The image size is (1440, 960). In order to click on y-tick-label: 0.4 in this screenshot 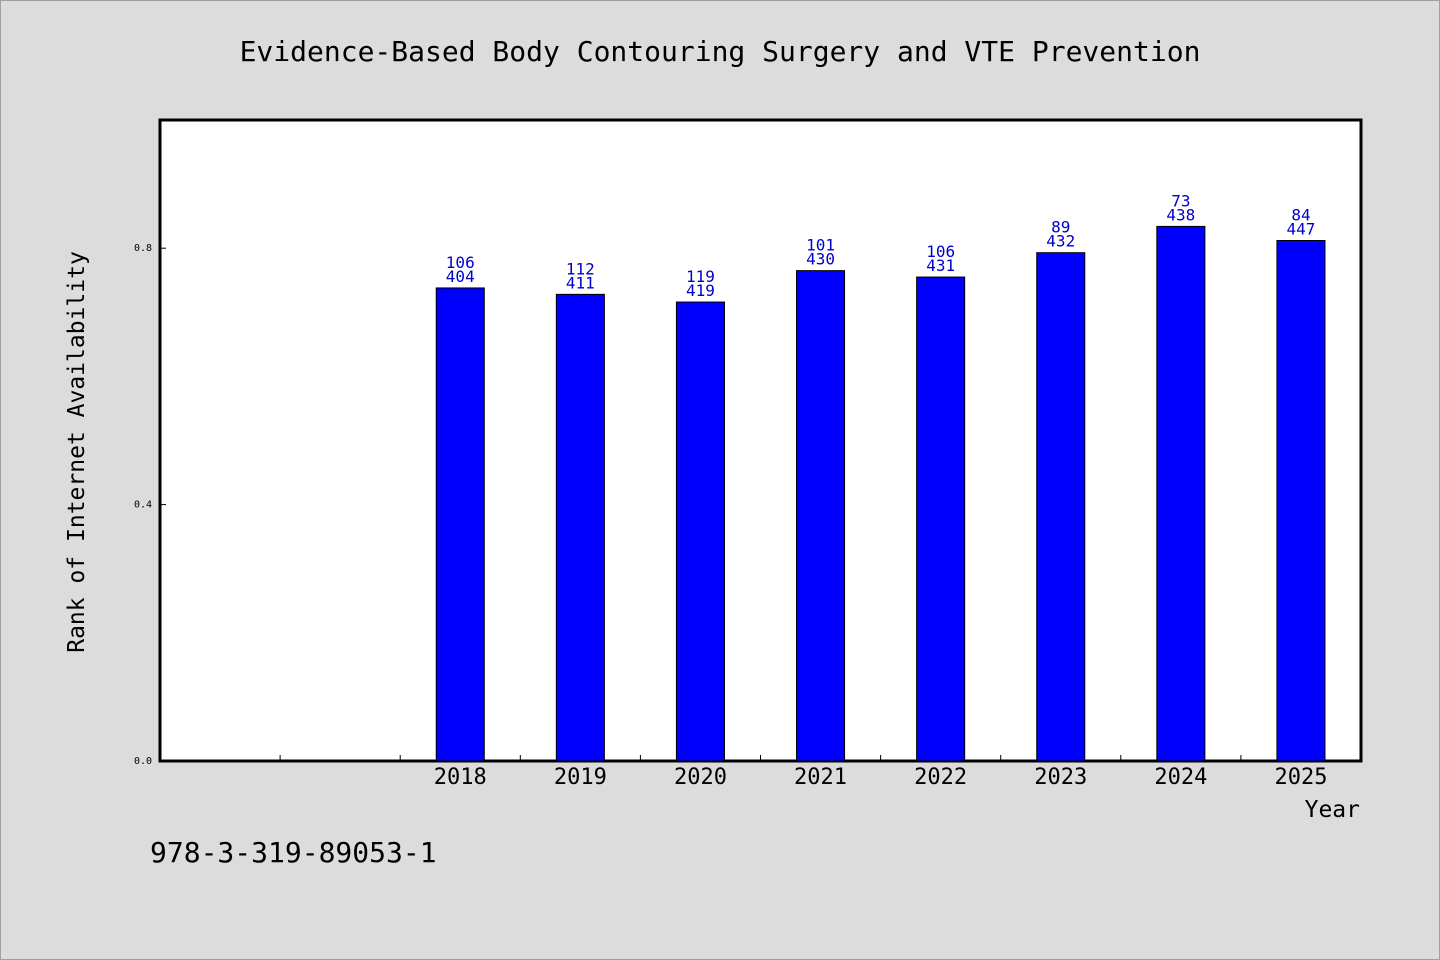, I will do `click(143, 505)`.